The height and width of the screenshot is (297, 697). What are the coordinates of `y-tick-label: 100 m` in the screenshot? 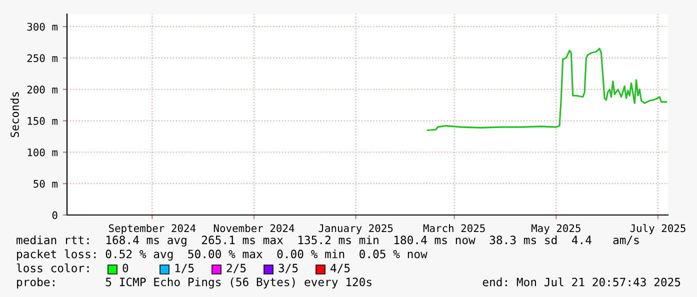 It's located at (43, 152).